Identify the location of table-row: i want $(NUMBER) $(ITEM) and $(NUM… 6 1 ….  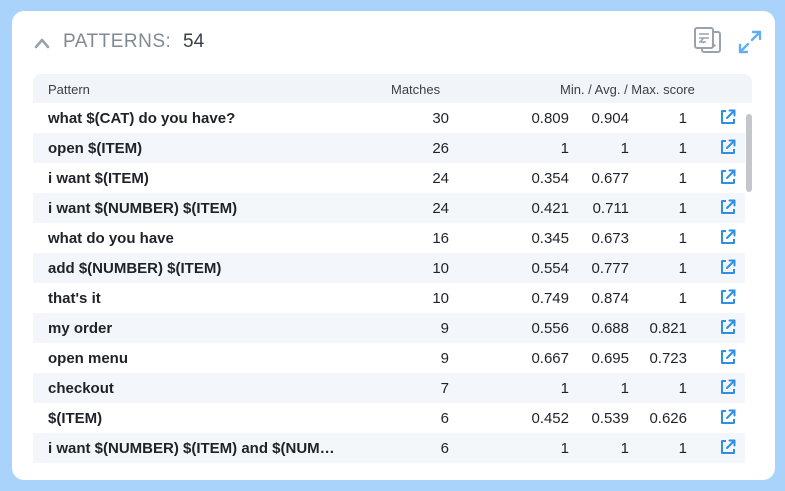
(389, 448).